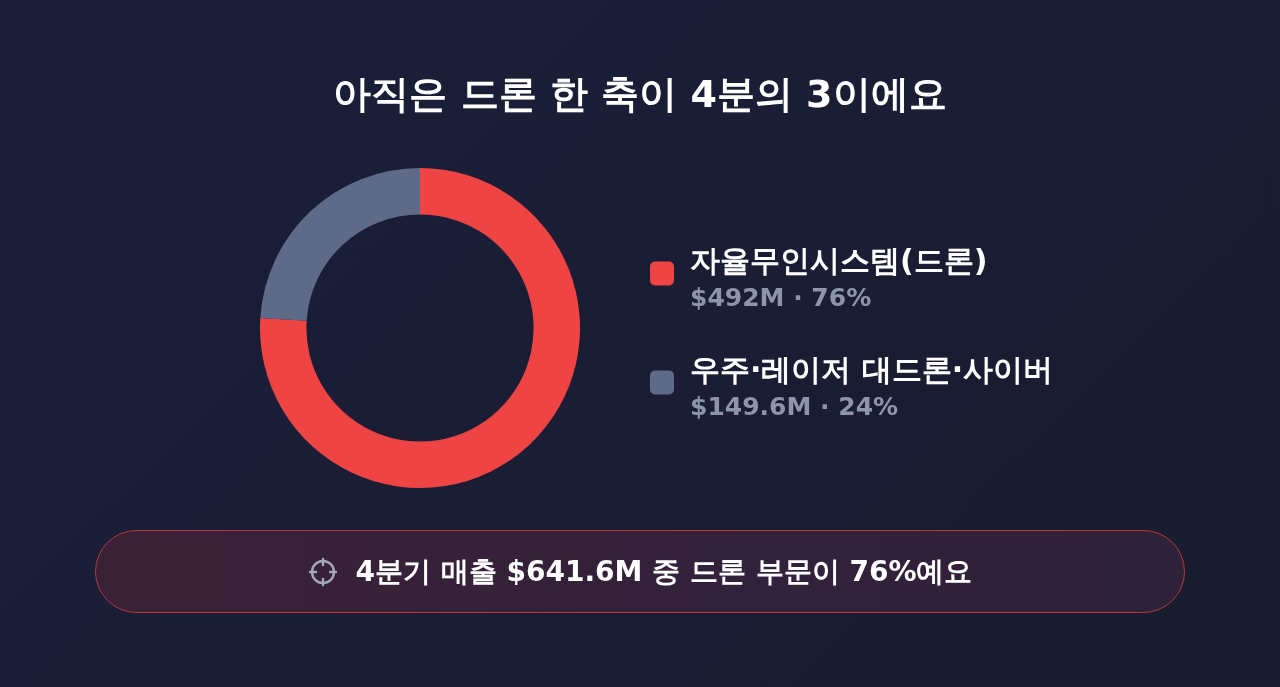  I want to click on legend-label: 우주·레이저 대드론·사이버, so click(872, 369).